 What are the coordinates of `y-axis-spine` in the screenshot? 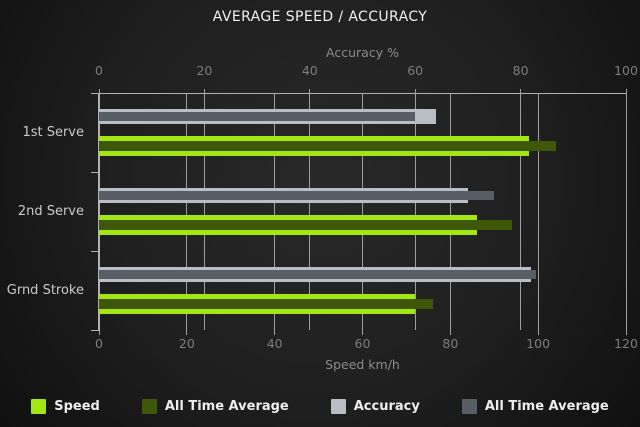 It's located at (99, 212).